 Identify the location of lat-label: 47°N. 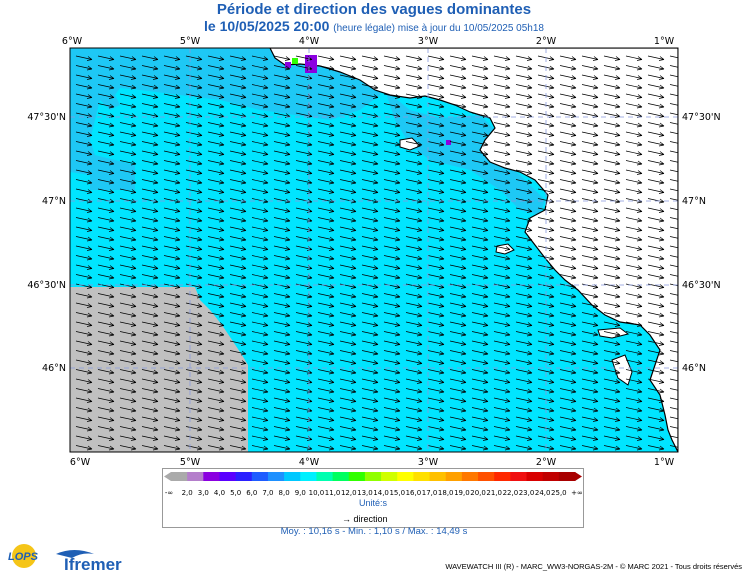
(694, 201).